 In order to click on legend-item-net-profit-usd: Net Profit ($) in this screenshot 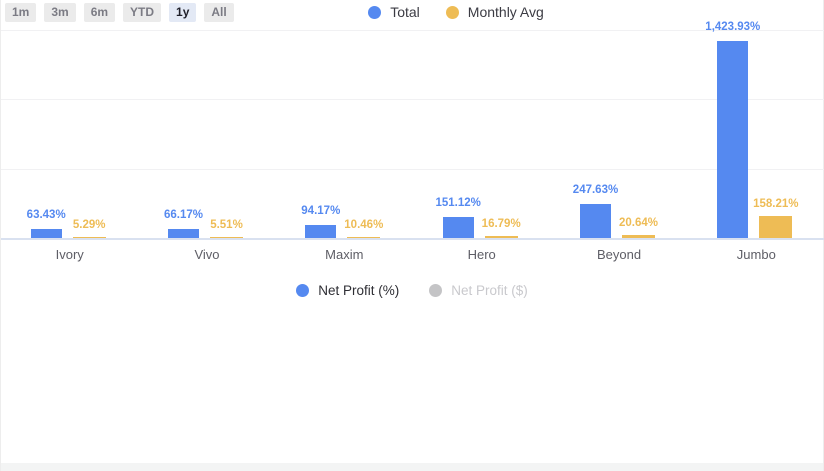, I will do `click(478, 290)`.